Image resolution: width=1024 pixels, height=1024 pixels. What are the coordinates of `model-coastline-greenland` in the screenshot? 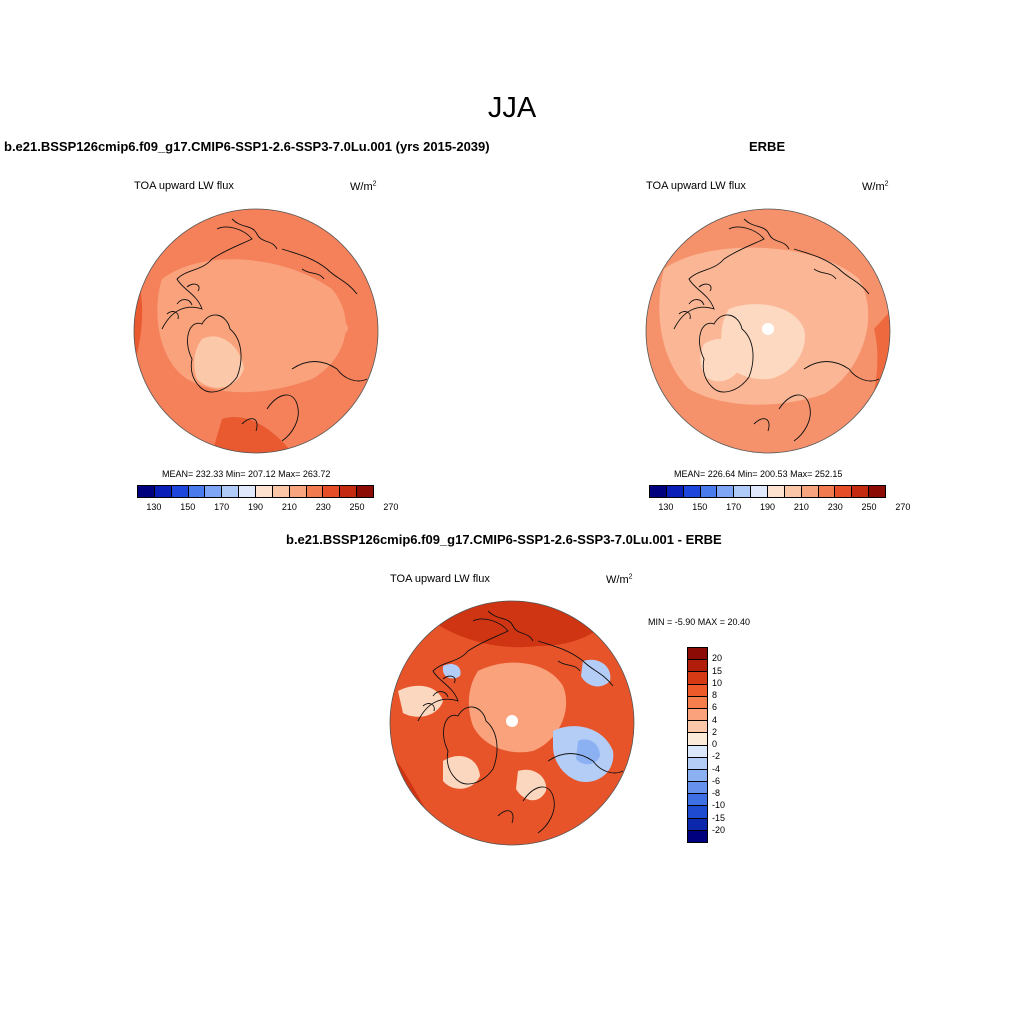 It's located at (214, 353).